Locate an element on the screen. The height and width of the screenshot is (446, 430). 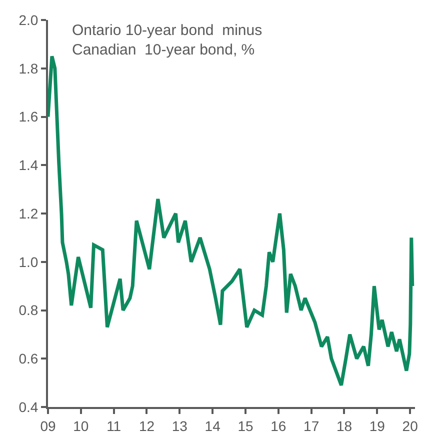
y-tick-label: 0.8 is located at coordinates (28, 310).